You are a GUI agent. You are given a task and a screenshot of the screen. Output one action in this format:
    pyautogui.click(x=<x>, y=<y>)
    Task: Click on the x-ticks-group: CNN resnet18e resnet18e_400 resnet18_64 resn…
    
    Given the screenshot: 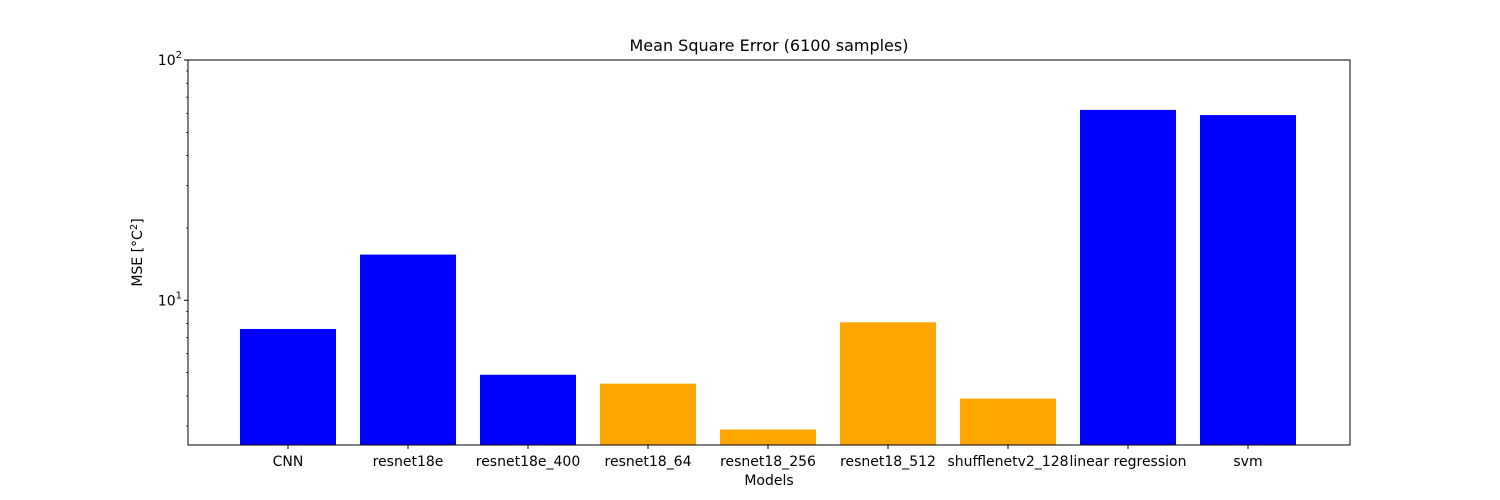 What is the action you would take?
    pyautogui.click(x=768, y=457)
    